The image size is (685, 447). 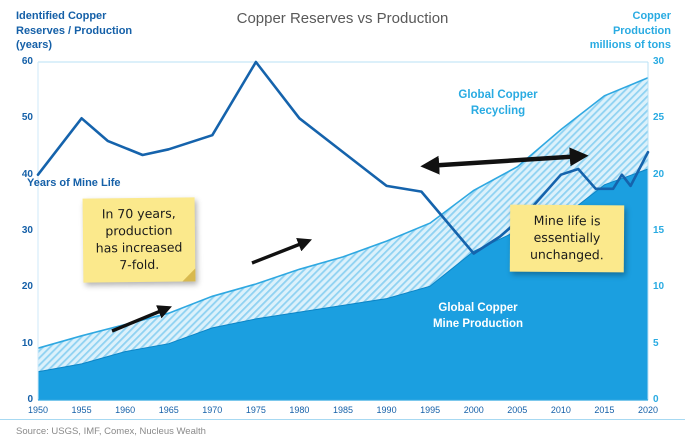 What do you see at coordinates (473, 410) in the screenshot?
I see `x-axis-tick: 2000` at bounding box center [473, 410].